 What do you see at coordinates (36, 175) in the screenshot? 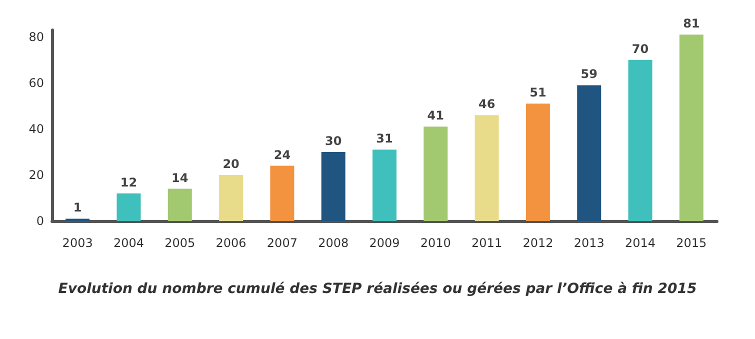
I see `y-tick-label: 20` at bounding box center [36, 175].